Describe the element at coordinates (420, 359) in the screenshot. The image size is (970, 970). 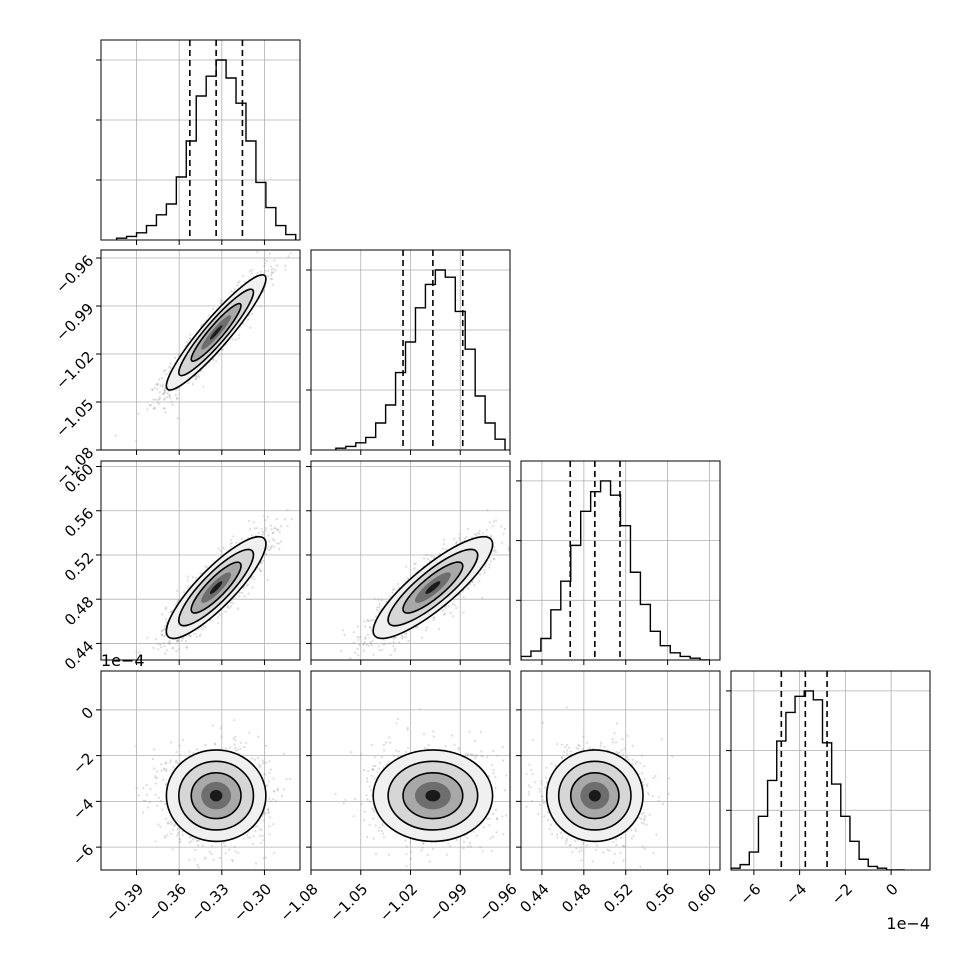
I see `histogram-step-param2` at that location.